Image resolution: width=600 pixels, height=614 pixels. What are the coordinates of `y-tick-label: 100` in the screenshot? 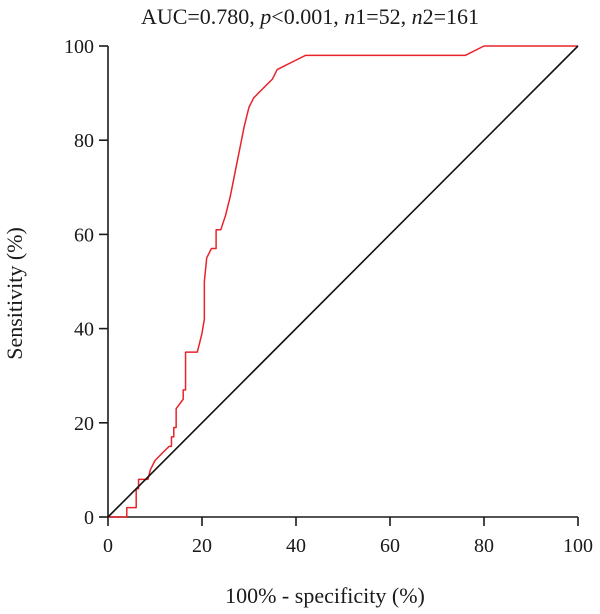 It's located at (79, 47).